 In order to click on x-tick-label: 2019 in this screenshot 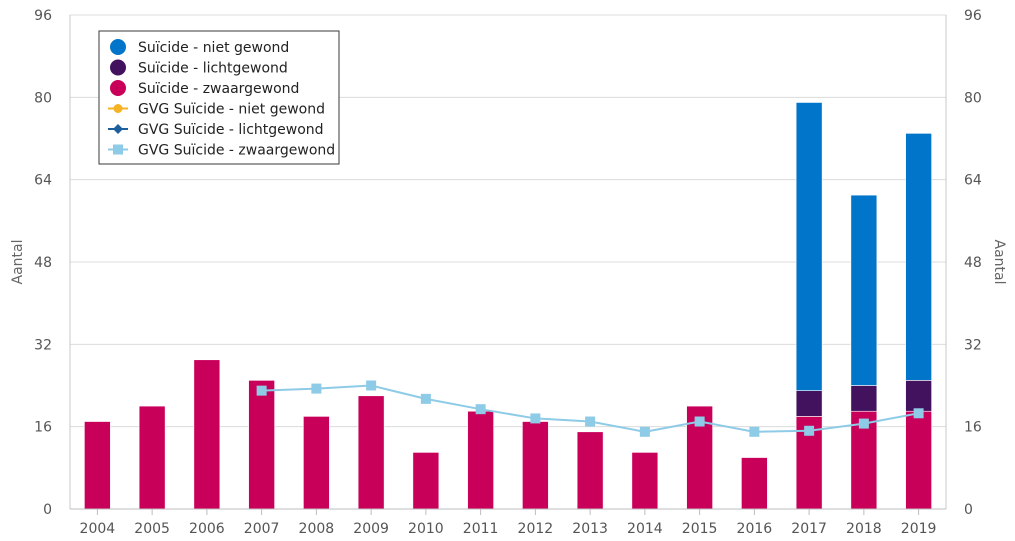, I will do `click(919, 529)`.